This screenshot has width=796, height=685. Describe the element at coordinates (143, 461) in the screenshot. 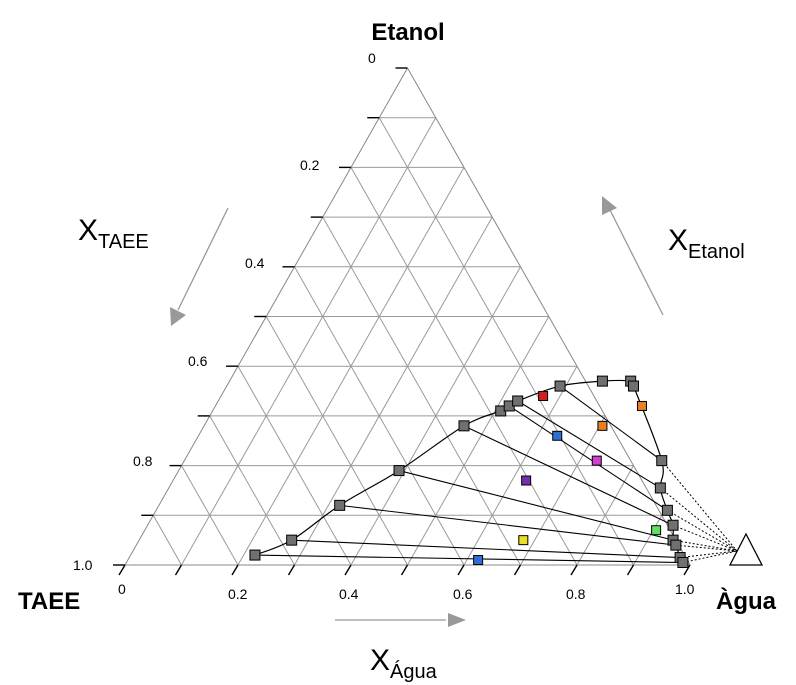

I see `tick-label-taee-08: 0.8` at that location.